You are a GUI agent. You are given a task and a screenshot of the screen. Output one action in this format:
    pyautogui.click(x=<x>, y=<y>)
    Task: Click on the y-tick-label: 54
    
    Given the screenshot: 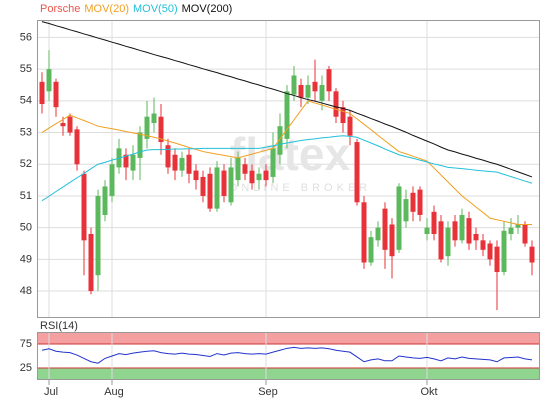 What is the action you would take?
    pyautogui.click(x=26, y=101)
    